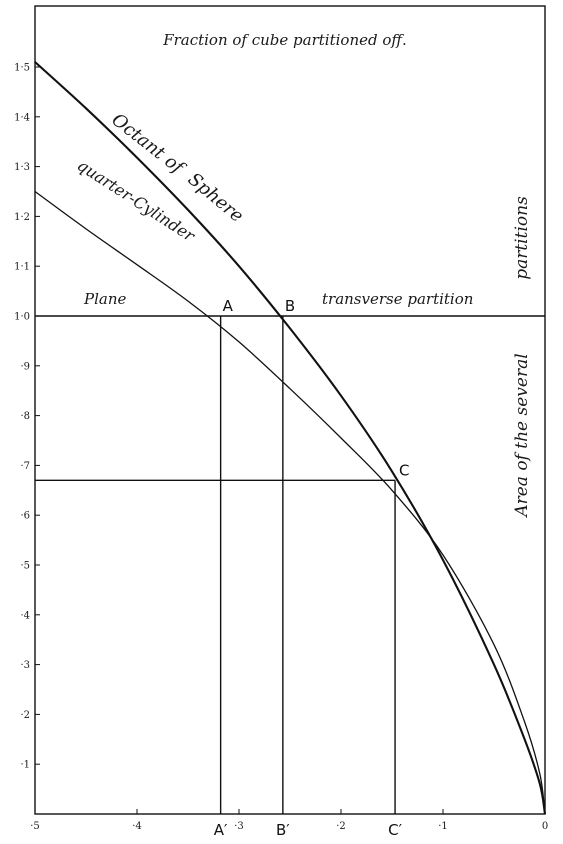 This screenshot has height=844, width=563. Describe the element at coordinates (22, 167) in the screenshot. I see `y-tick-label: 1·3` at that location.